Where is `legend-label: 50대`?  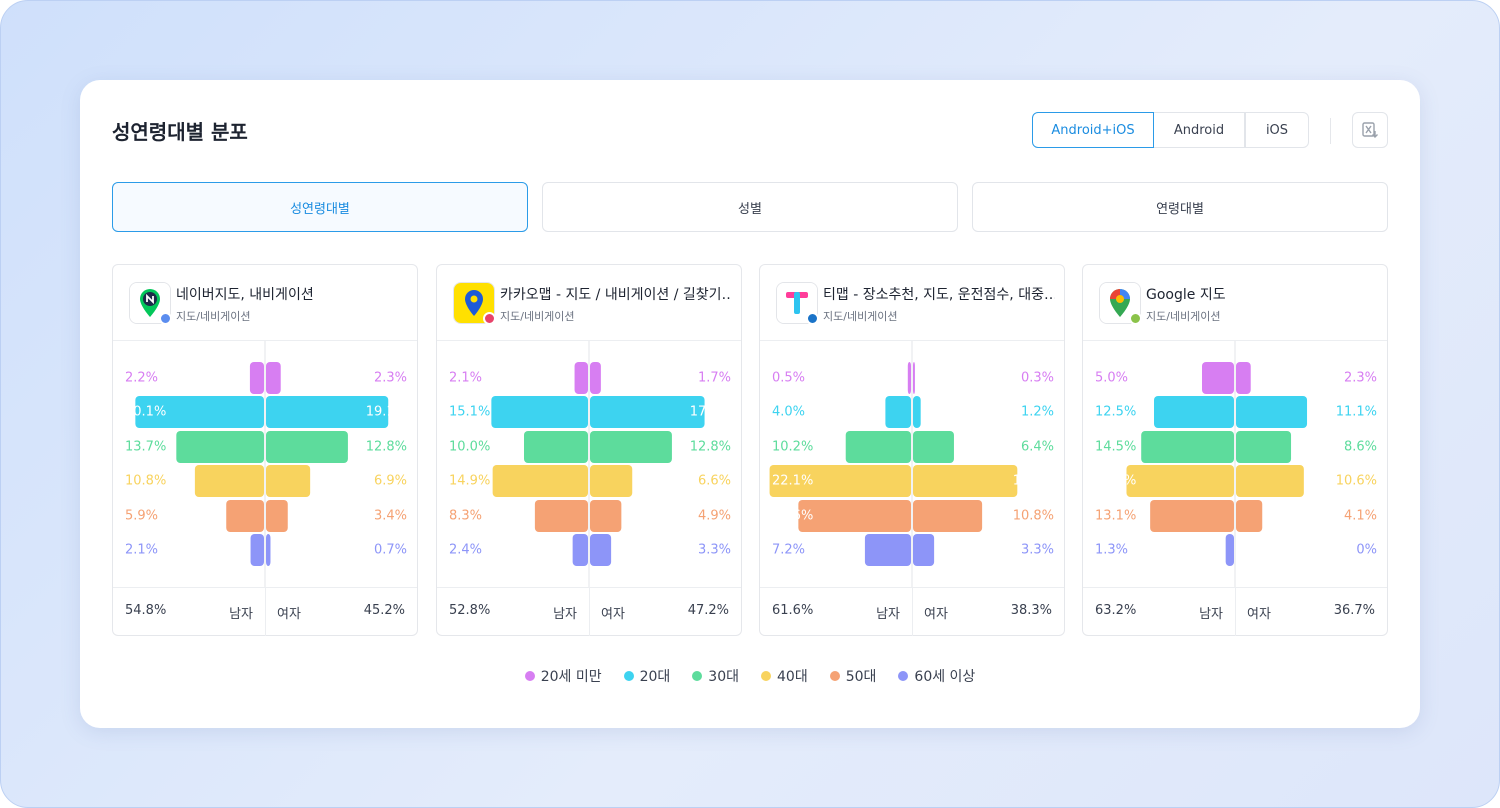
legend-label: 50대 is located at coordinates (861, 677).